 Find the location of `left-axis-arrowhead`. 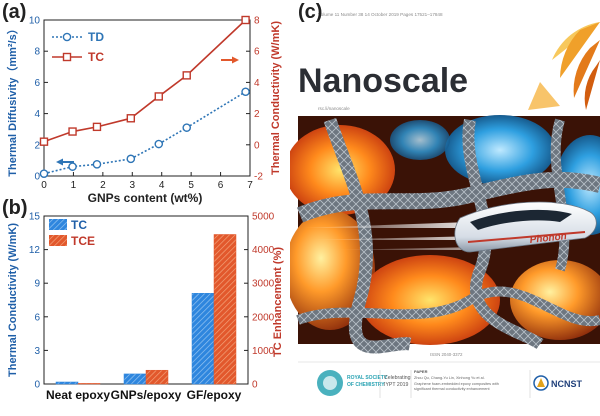

left-axis-arrowhead is located at coordinates (59, 162).